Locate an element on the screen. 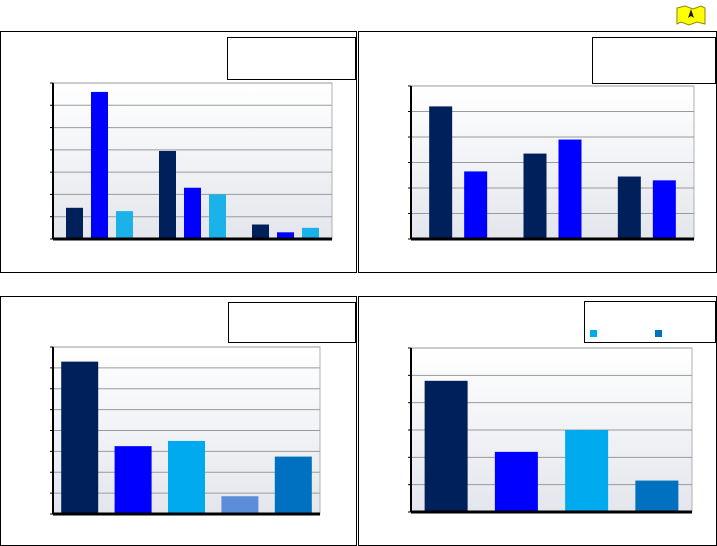 Image resolution: width=717 pixels, height=546 pixels. logo-icon is located at coordinates (691, 15).